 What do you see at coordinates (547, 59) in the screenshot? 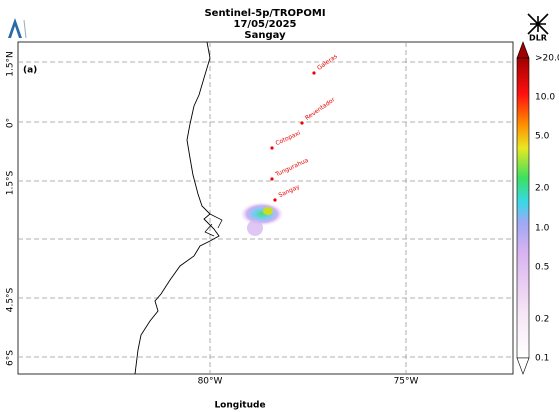
I see `colorbar-label: >20.0` at bounding box center [547, 59].